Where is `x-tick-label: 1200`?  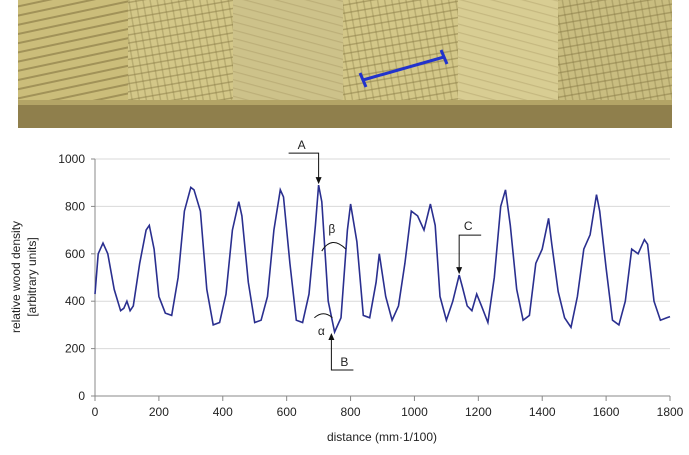 x-tick-label: 1200 is located at coordinates (478, 412).